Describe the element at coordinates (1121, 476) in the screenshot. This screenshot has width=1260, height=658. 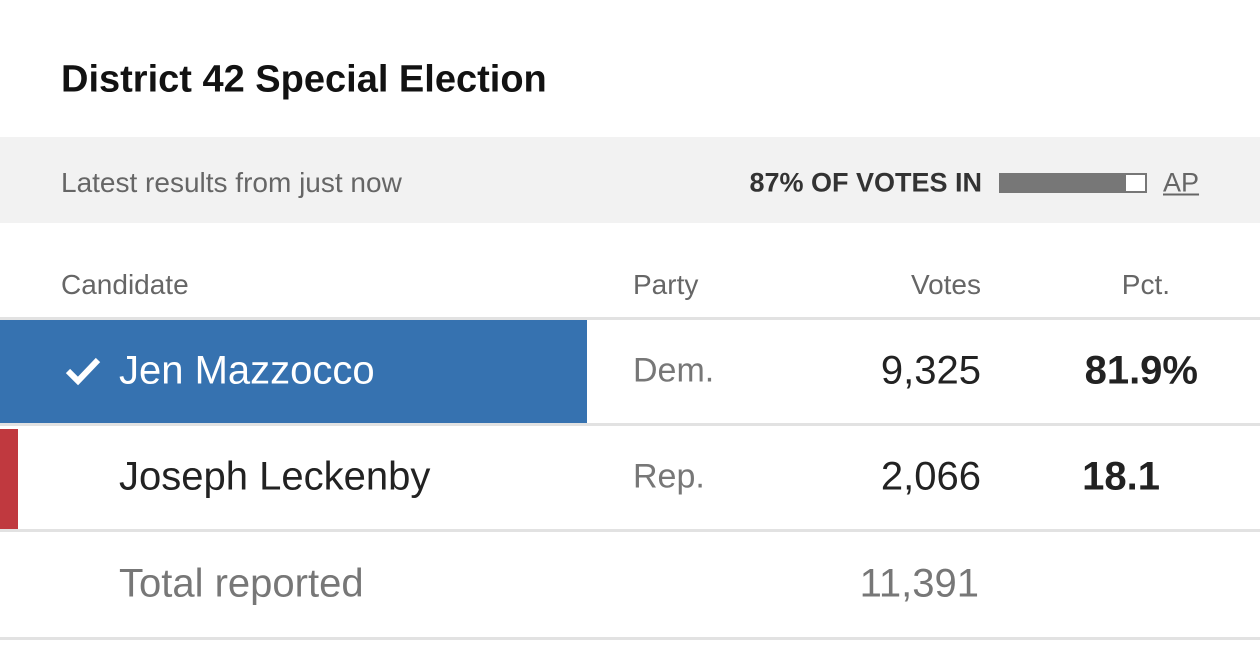
I see `pct: 18.1` at that location.